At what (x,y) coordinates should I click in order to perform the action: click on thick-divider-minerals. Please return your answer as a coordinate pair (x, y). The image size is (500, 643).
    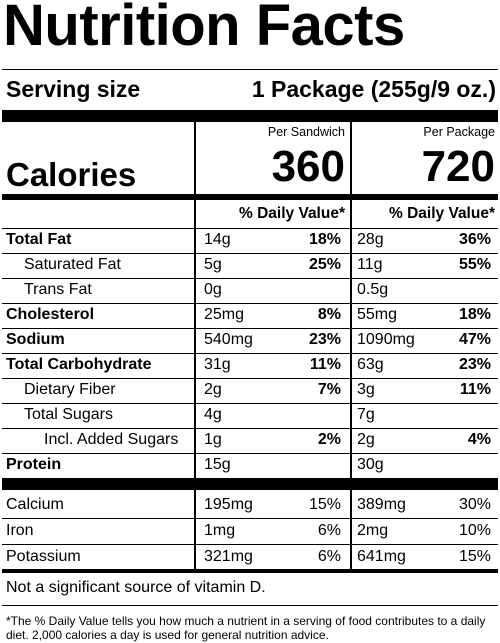
    Looking at the image, I should click on (250, 484).